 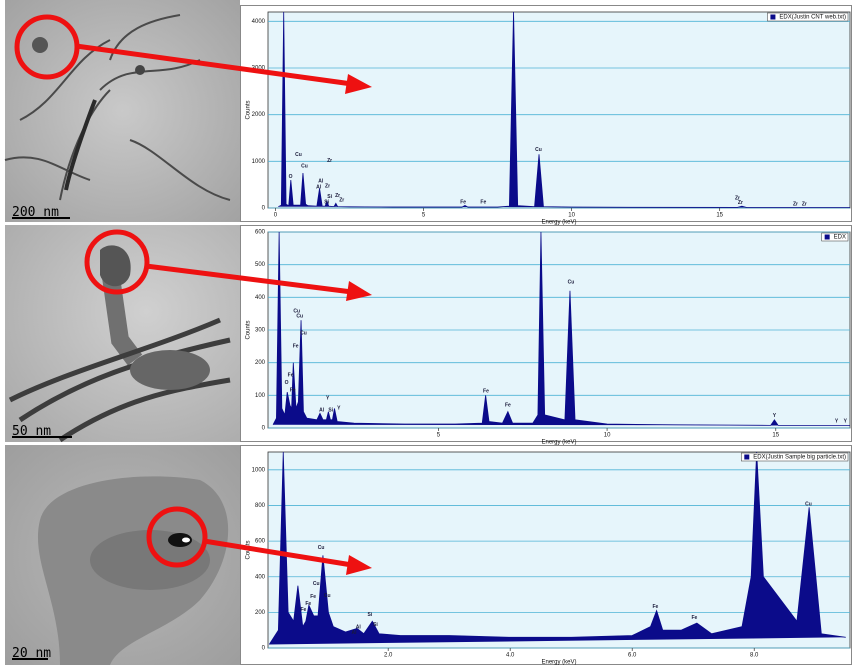 I want to click on scale-label: 20 nm, so click(x=31, y=653).